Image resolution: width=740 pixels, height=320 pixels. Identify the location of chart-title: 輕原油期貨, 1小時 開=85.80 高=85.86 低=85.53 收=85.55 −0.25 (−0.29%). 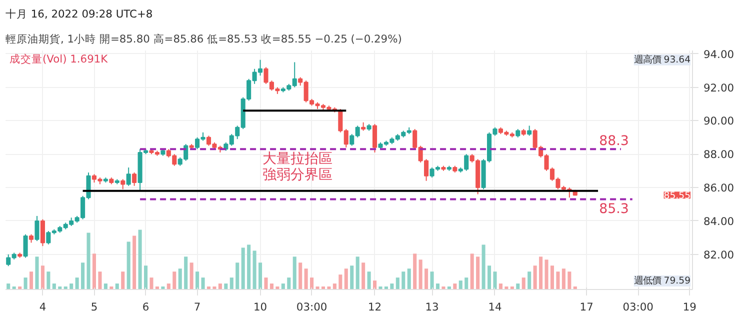
(204, 39).